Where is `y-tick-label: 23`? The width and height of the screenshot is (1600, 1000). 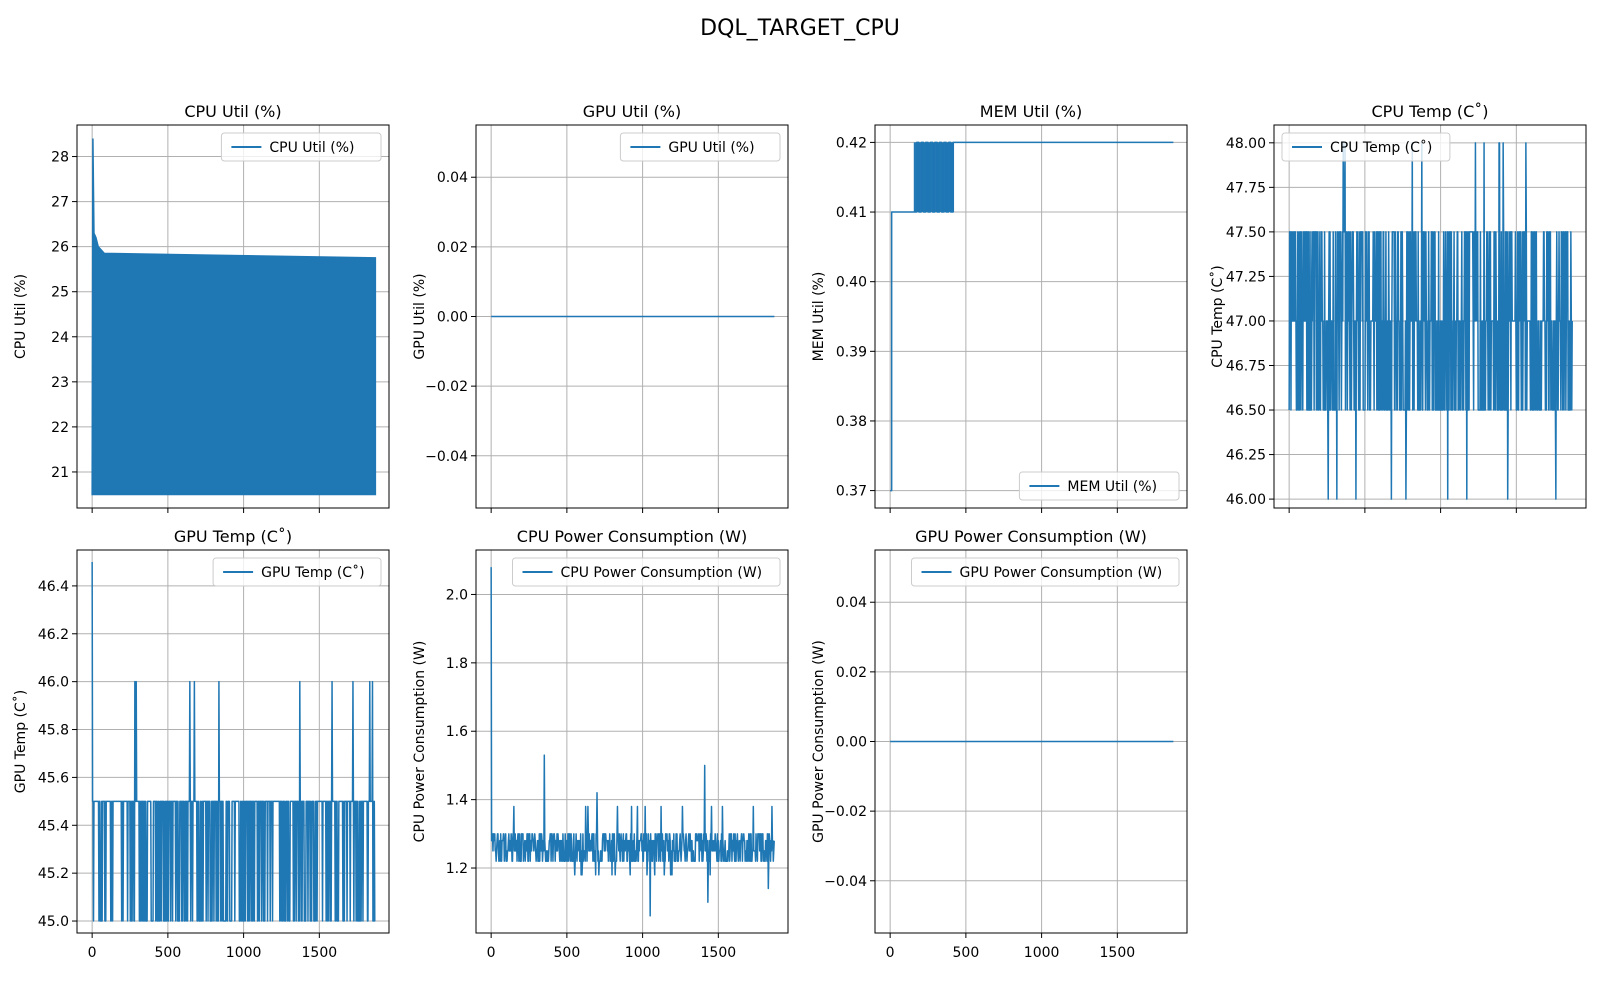 y-tick-label: 23 is located at coordinates (60, 383).